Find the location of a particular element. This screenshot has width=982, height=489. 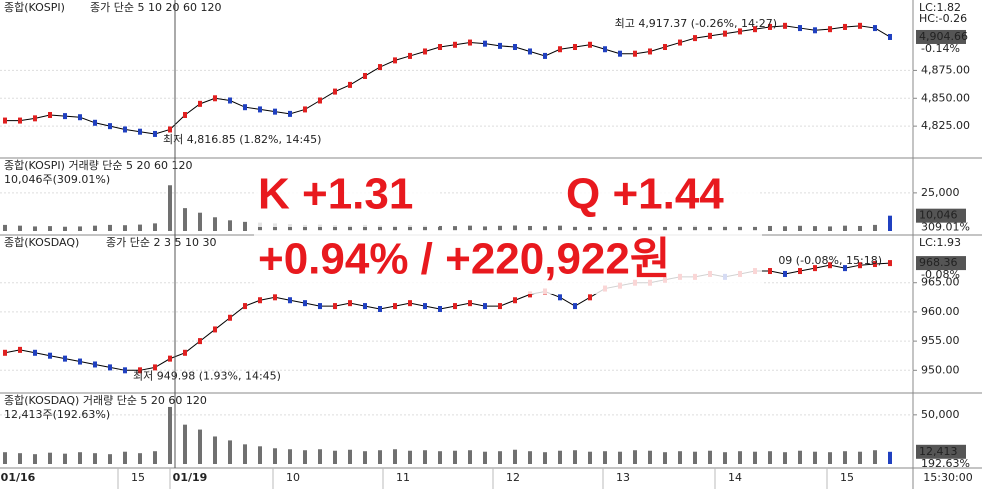

overlay-box is located at coordinates (508, 262).